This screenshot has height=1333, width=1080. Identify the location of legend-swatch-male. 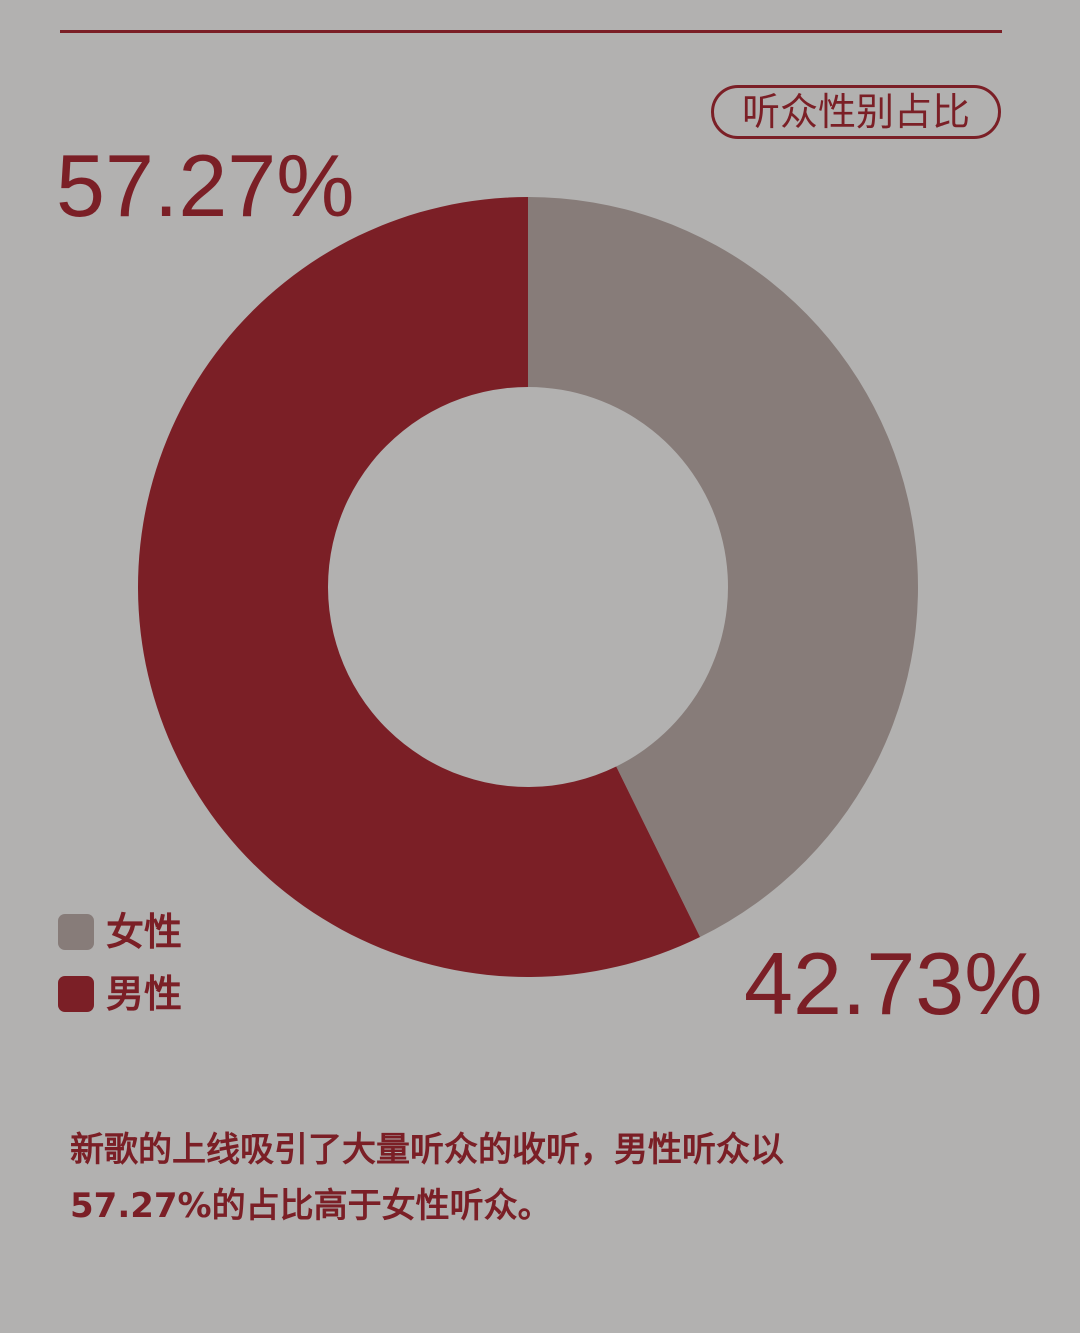
(76, 994).